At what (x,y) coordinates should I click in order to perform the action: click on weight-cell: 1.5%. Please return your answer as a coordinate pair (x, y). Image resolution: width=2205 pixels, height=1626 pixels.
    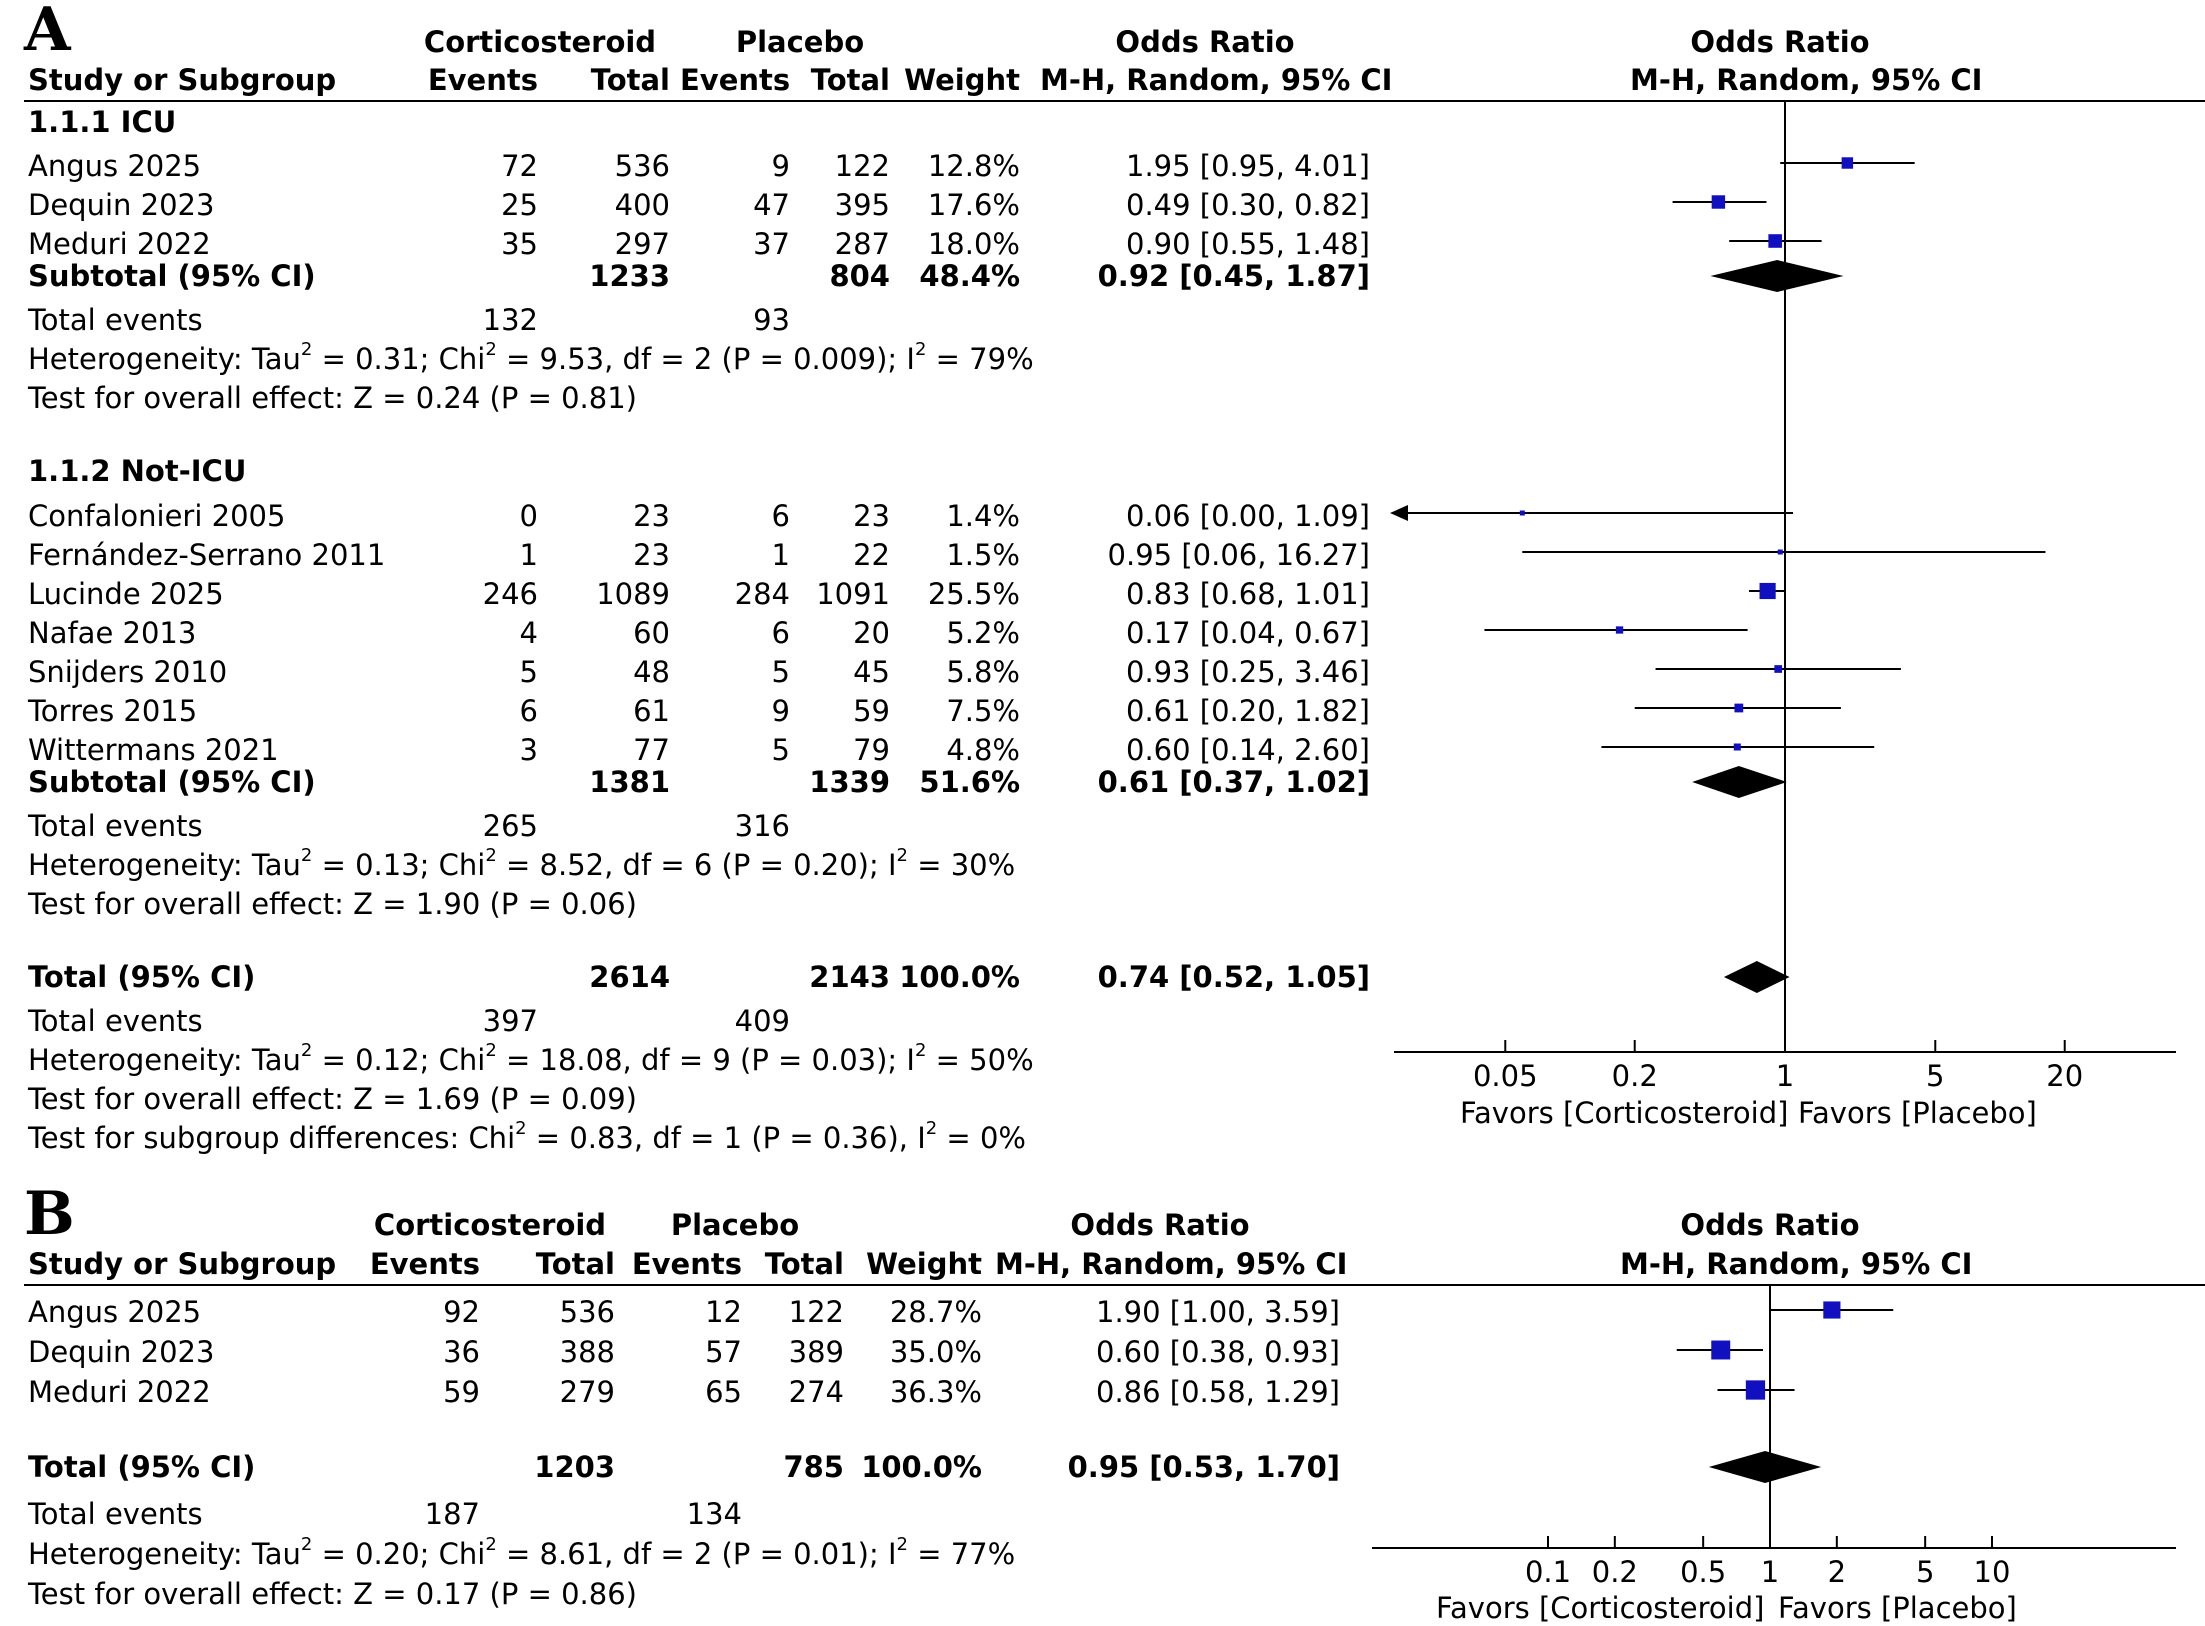
    Looking at the image, I should click on (983, 555).